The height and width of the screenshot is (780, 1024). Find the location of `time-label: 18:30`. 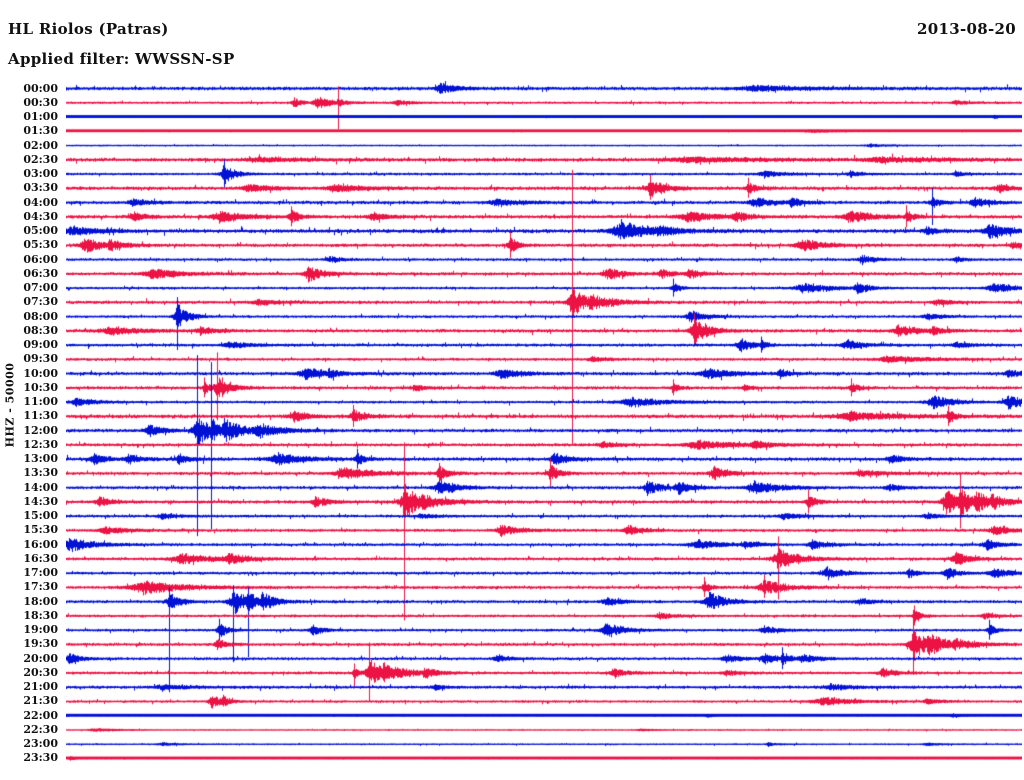

time-label: 18:30 is located at coordinates (40, 615).